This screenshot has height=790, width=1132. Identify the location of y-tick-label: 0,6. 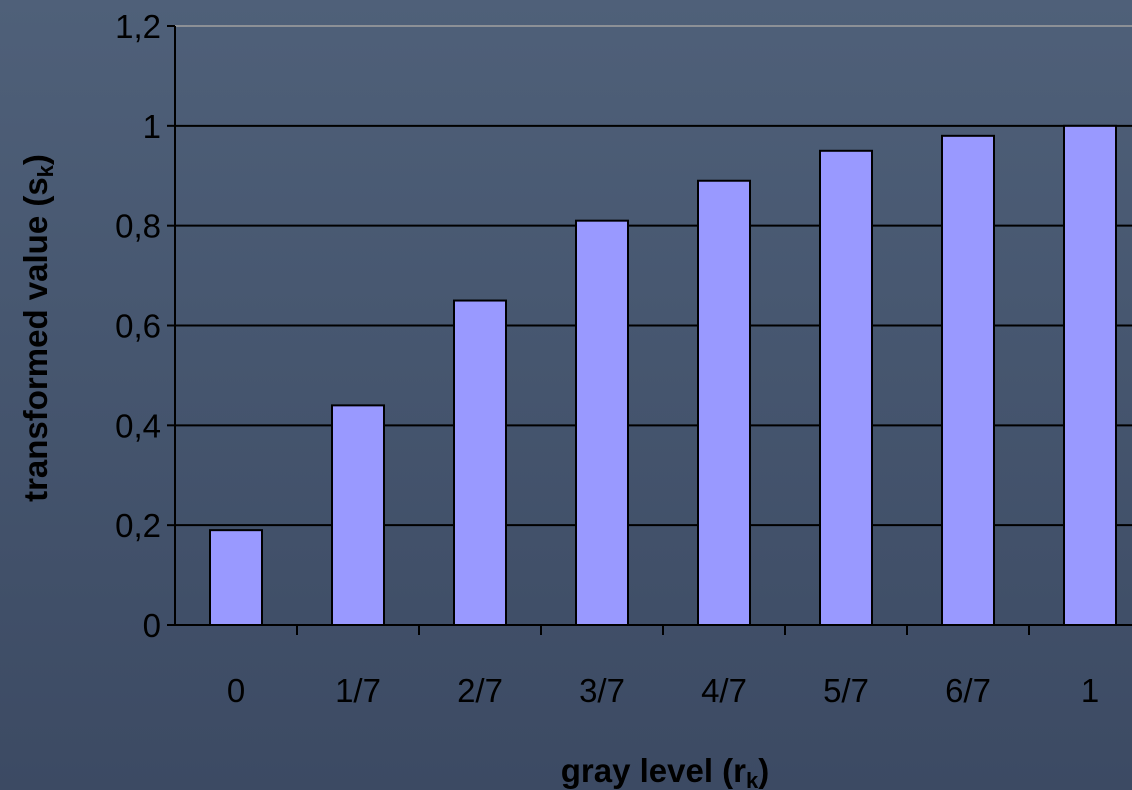
(138, 326).